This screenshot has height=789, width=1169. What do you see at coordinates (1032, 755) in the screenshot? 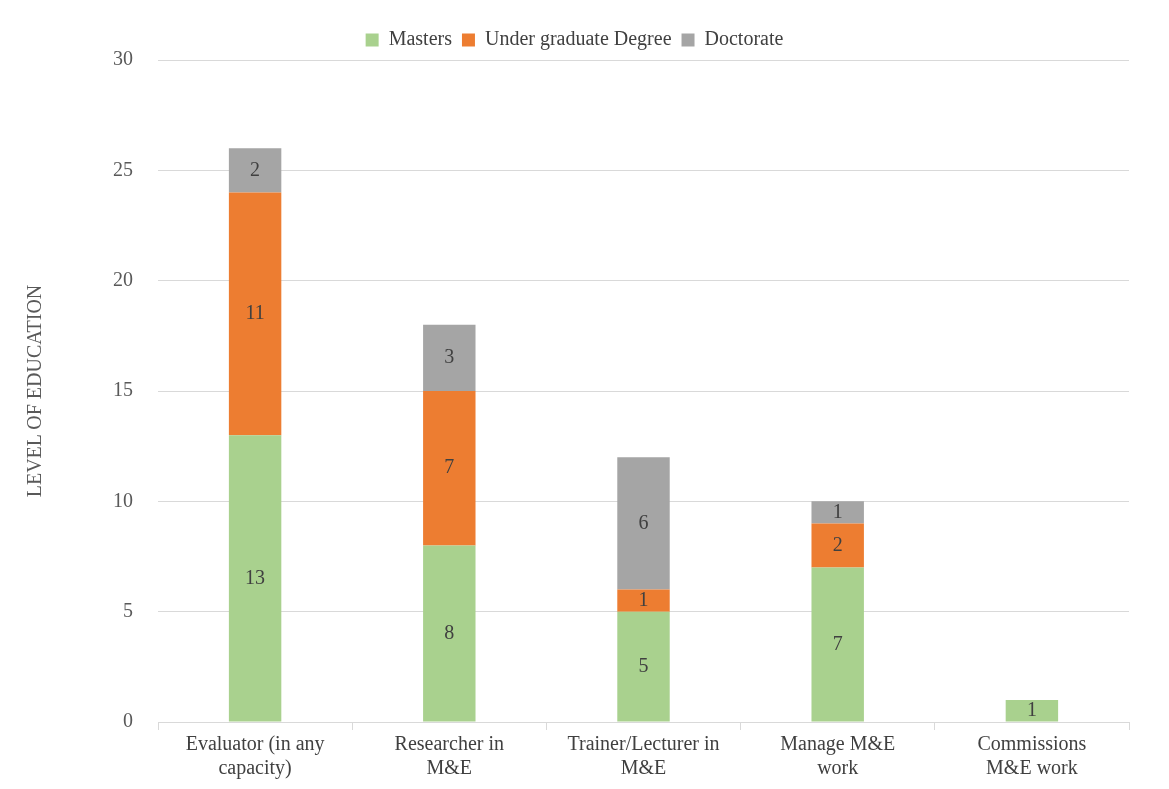
I see `x-tick-label: Commissions M&E work` at bounding box center [1032, 755].